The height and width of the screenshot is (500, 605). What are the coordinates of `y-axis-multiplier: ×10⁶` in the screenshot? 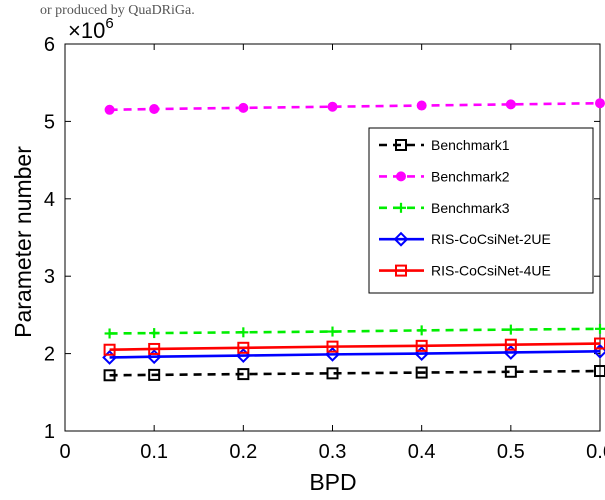 It's located at (91, 29).